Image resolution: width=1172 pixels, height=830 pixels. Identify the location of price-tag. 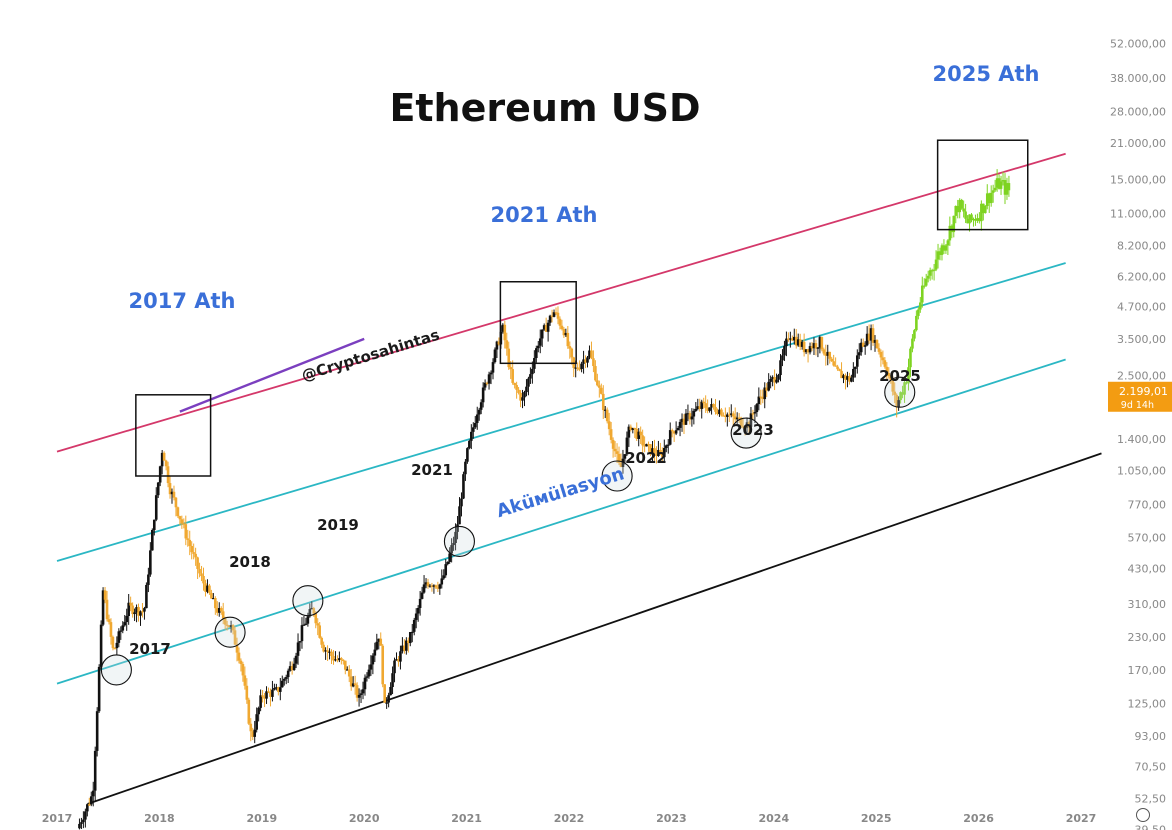
(1140, 396).